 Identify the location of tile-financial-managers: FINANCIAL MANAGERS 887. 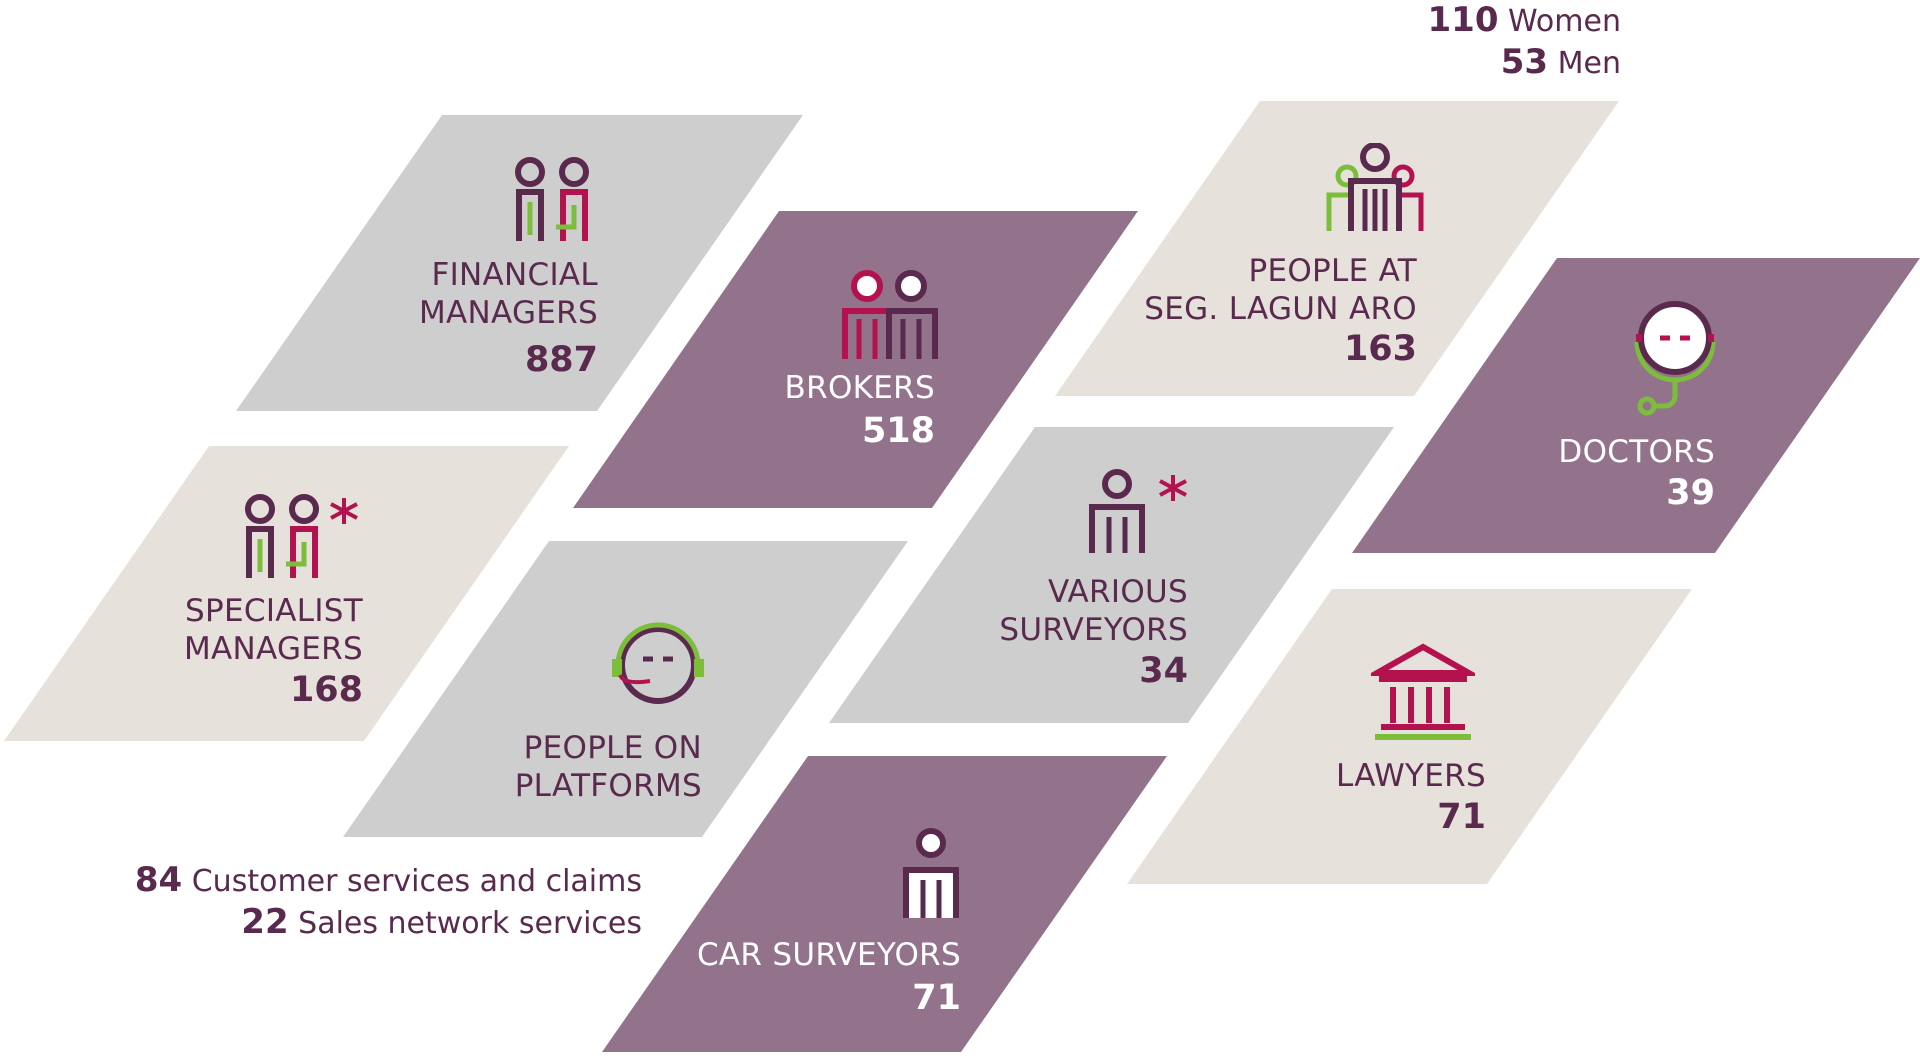
(519, 263).